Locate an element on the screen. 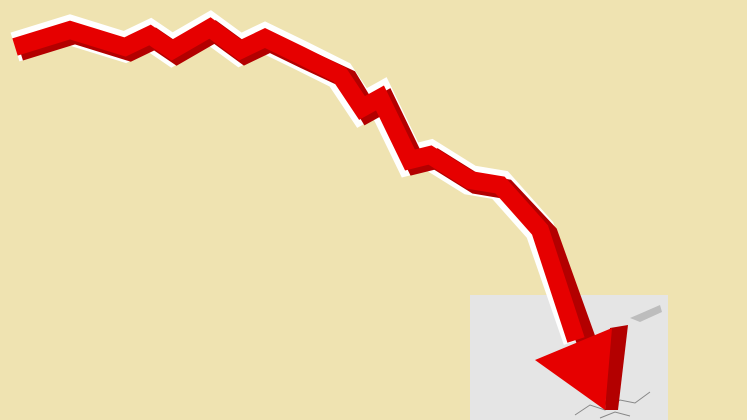 This screenshot has height=420, width=747. floor-shard is located at coordinates (646, 313).